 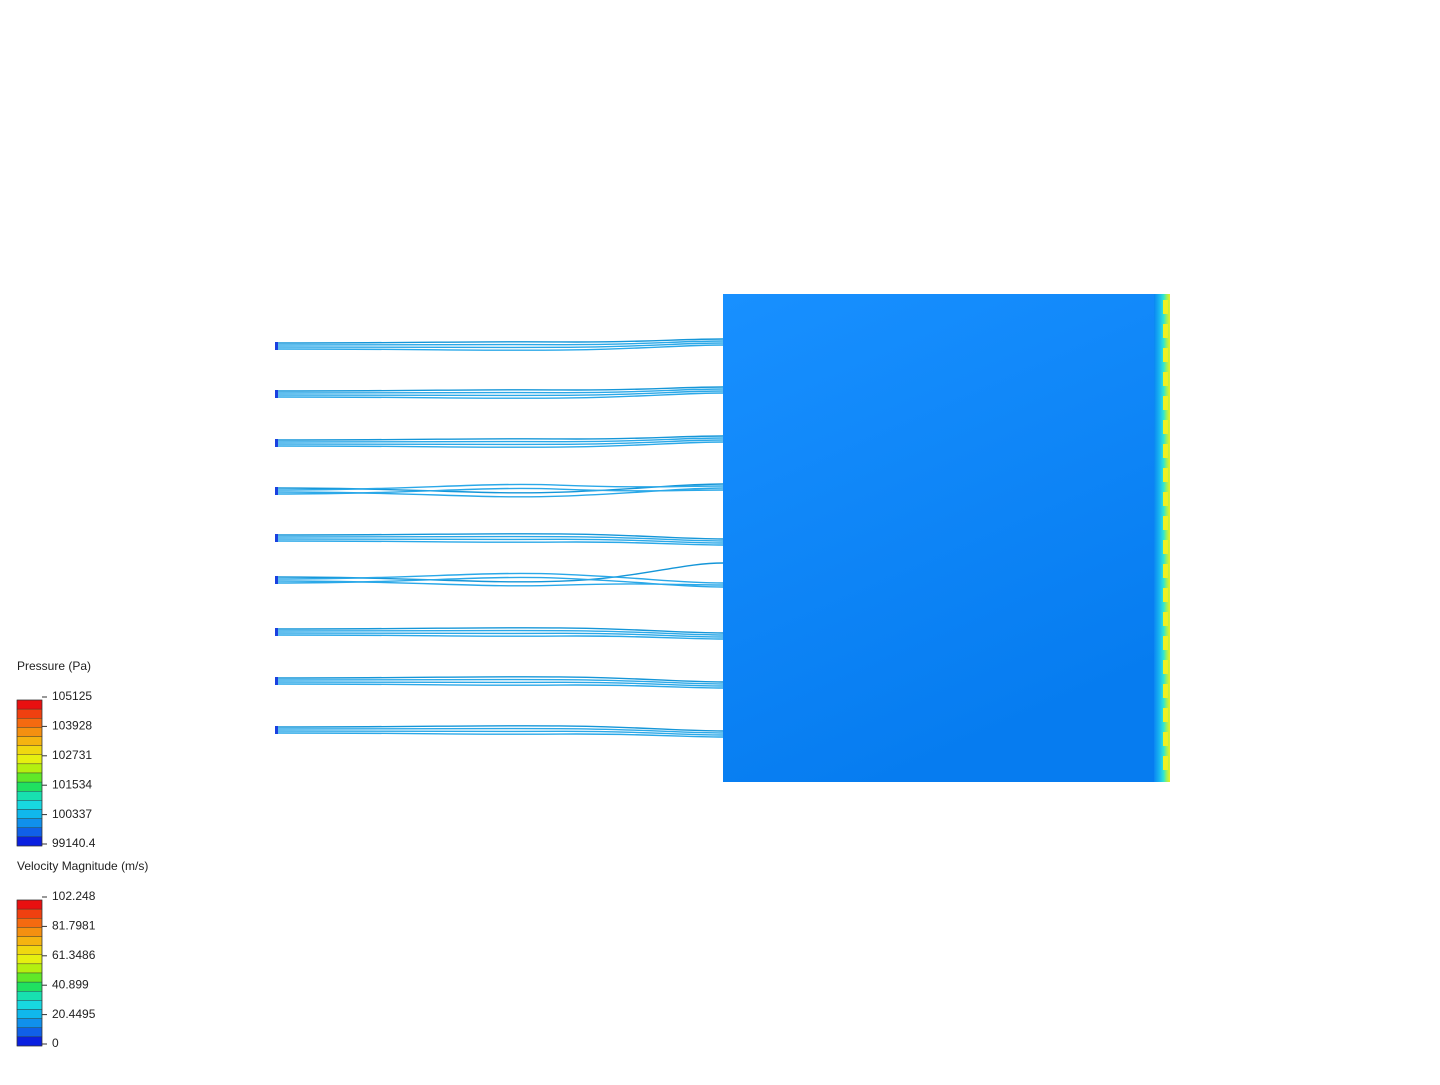 What do you see at coordinates (946, 538) in the screenshot?
I see `domain-block` at bounding box center [946, 538].